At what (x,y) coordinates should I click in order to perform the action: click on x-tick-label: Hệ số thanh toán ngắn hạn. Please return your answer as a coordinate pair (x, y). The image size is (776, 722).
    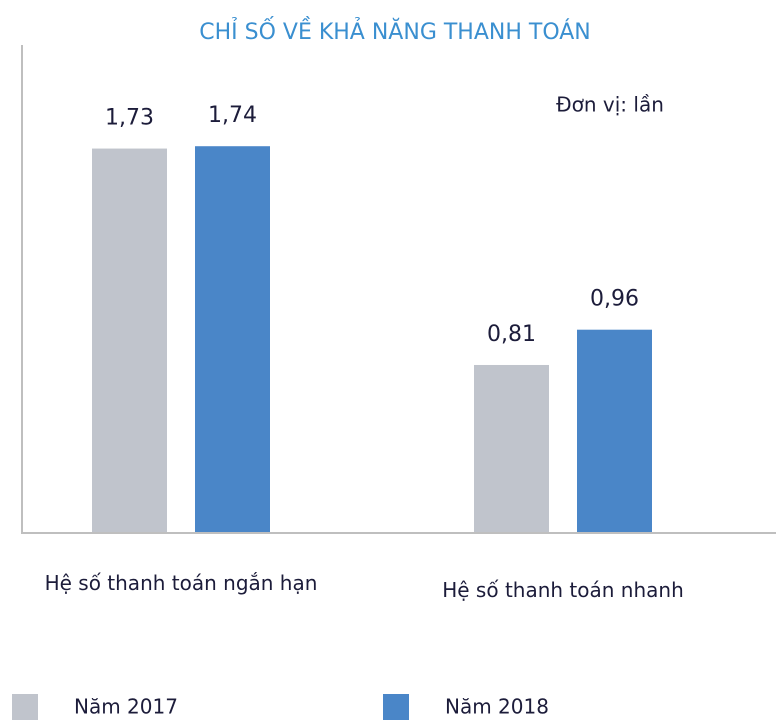
    Looking at the image, I should click on (181, 583).